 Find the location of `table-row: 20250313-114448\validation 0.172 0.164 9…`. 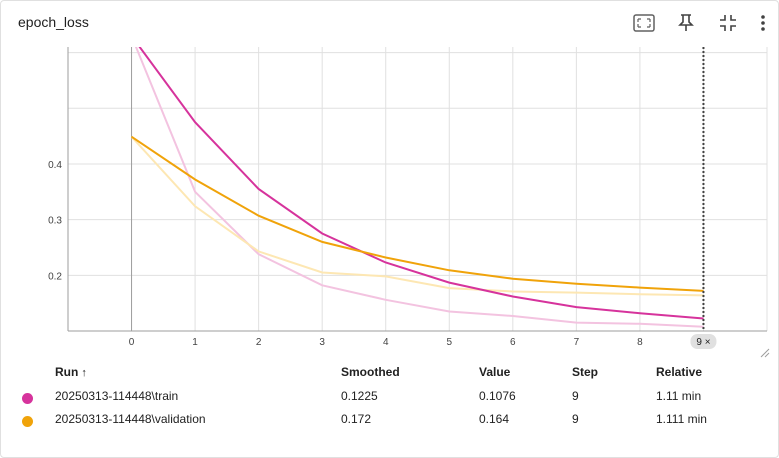

table-row: 20250313-114448\validation 0.172 0.164 9… is located at coordinates (390, 420).